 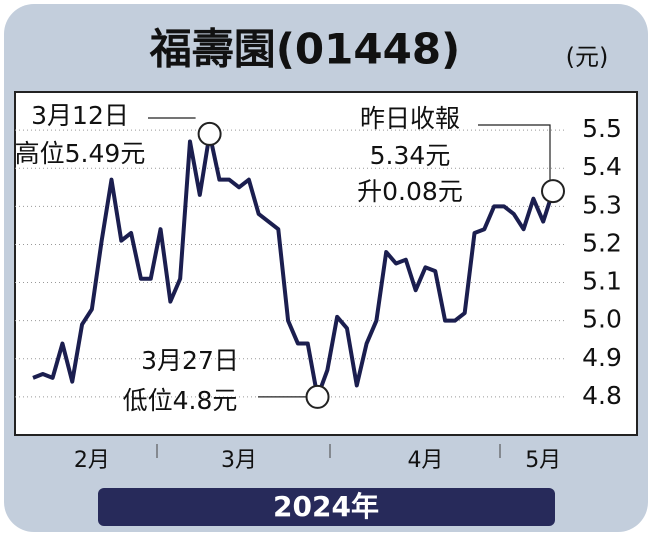 What do you see at coordinates (80, 115) in the screenshot?
I see `annotation: 3月12日` at bounding box center [80, 115].